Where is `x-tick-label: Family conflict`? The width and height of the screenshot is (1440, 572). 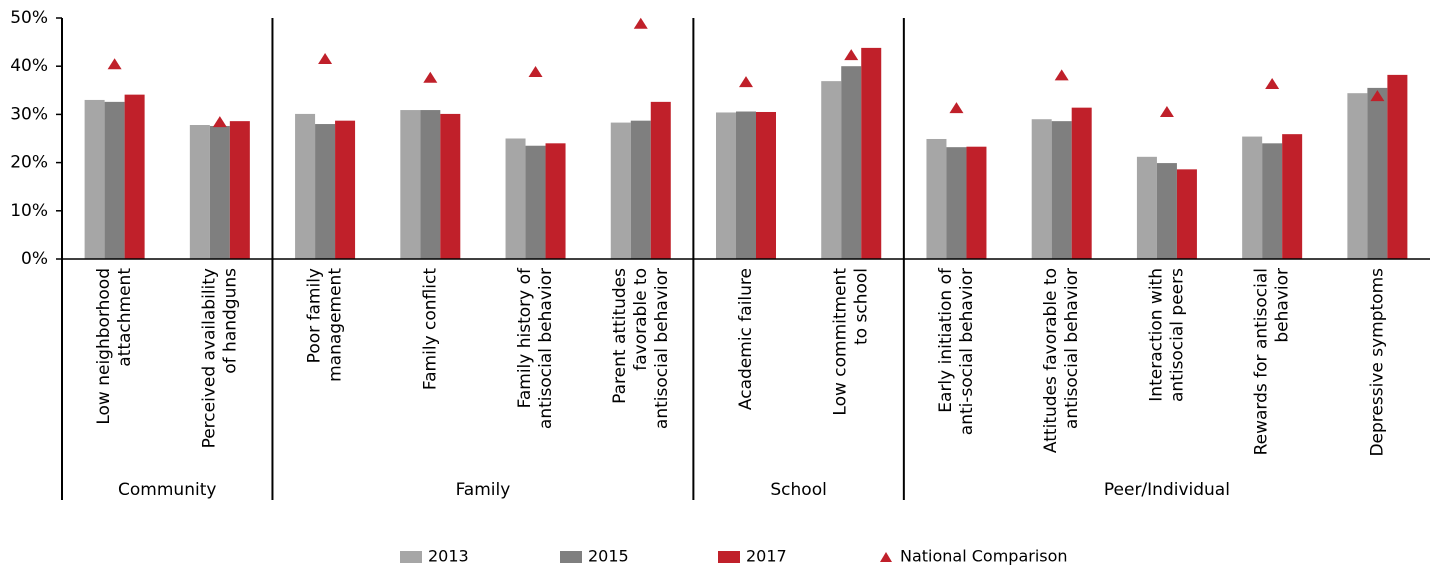
x-tick-label: Family conflict is located at coordinates (430, 329).